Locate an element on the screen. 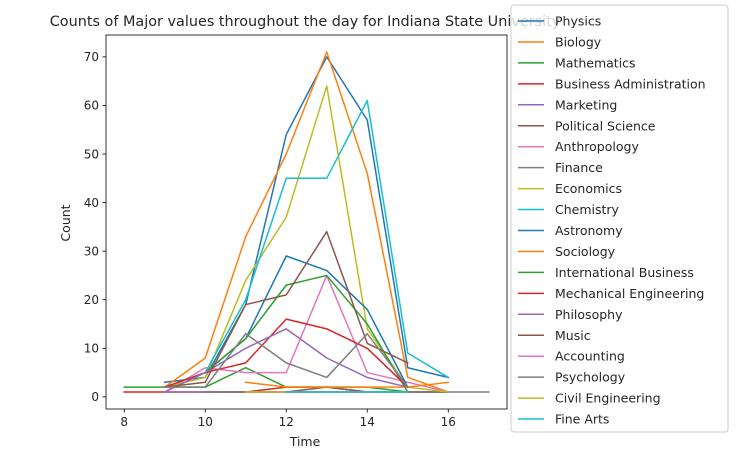  legend-label: Civil Engineering is located at coordinates (608, 398).